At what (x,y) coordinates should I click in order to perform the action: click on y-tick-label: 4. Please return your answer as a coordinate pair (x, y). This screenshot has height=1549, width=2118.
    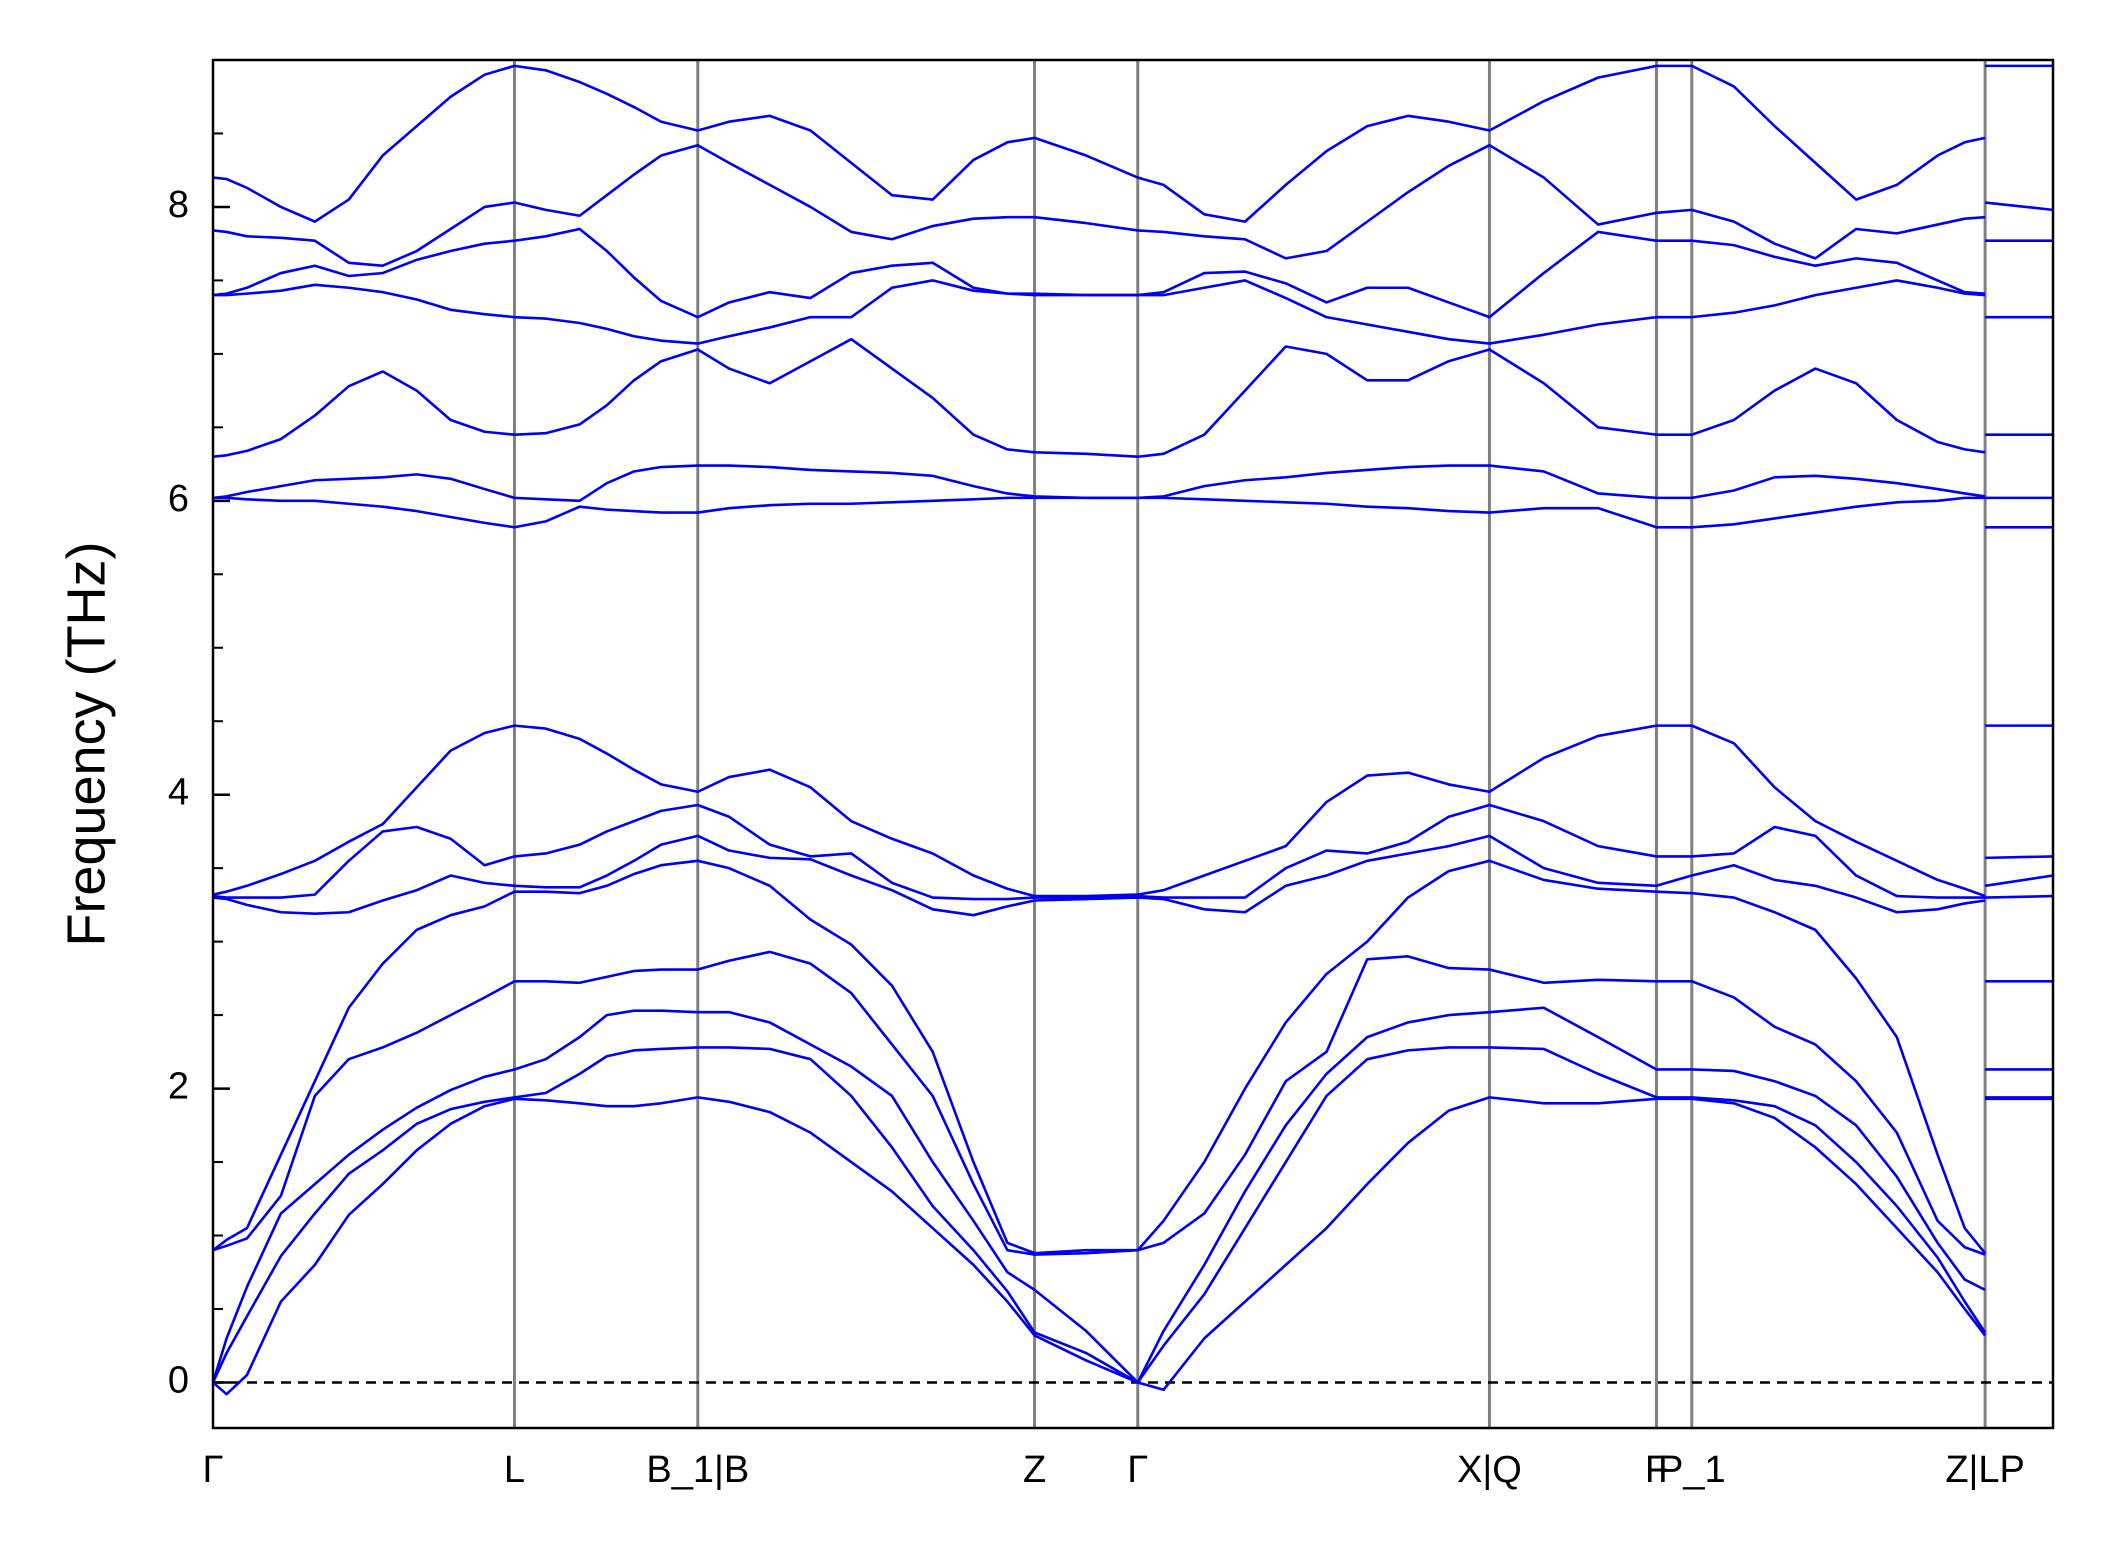
    Looking at the image, I should click on (178, 793).